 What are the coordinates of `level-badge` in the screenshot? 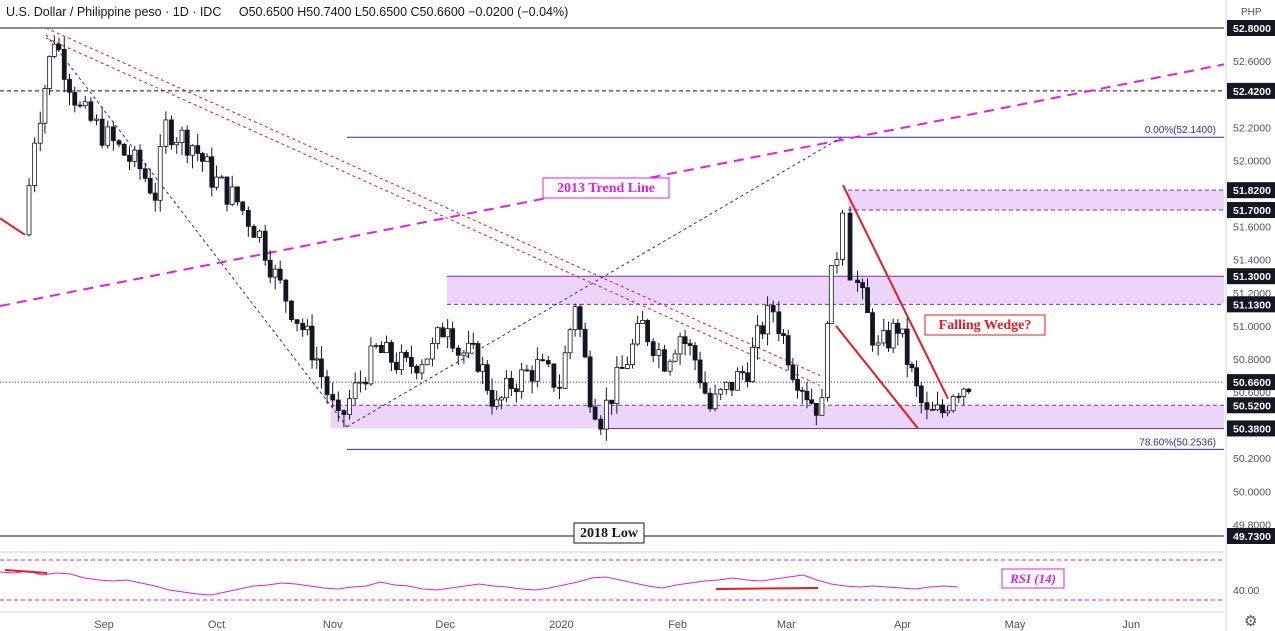 It's located at (1251, 210).